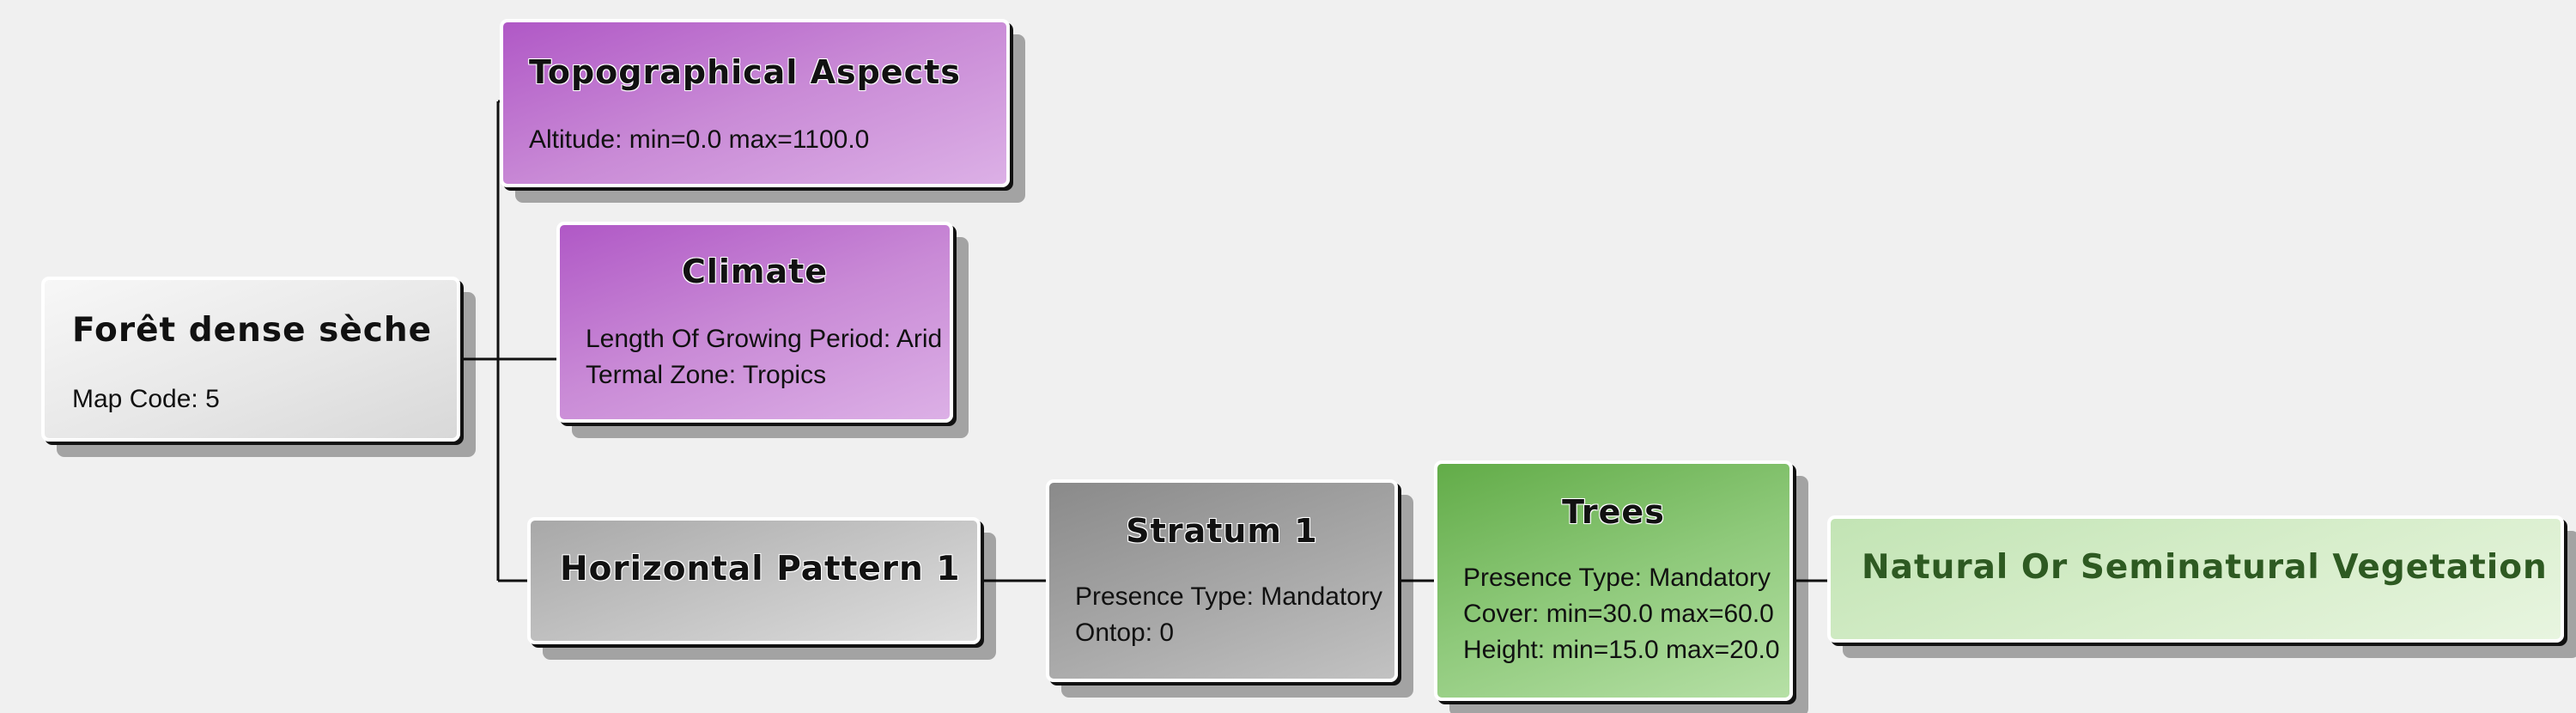 This screenshot has height=713, width=2576. I want to click on node-foret-dense-seche: Forêt dense sèche Map Code: 5, so click(251, 359).